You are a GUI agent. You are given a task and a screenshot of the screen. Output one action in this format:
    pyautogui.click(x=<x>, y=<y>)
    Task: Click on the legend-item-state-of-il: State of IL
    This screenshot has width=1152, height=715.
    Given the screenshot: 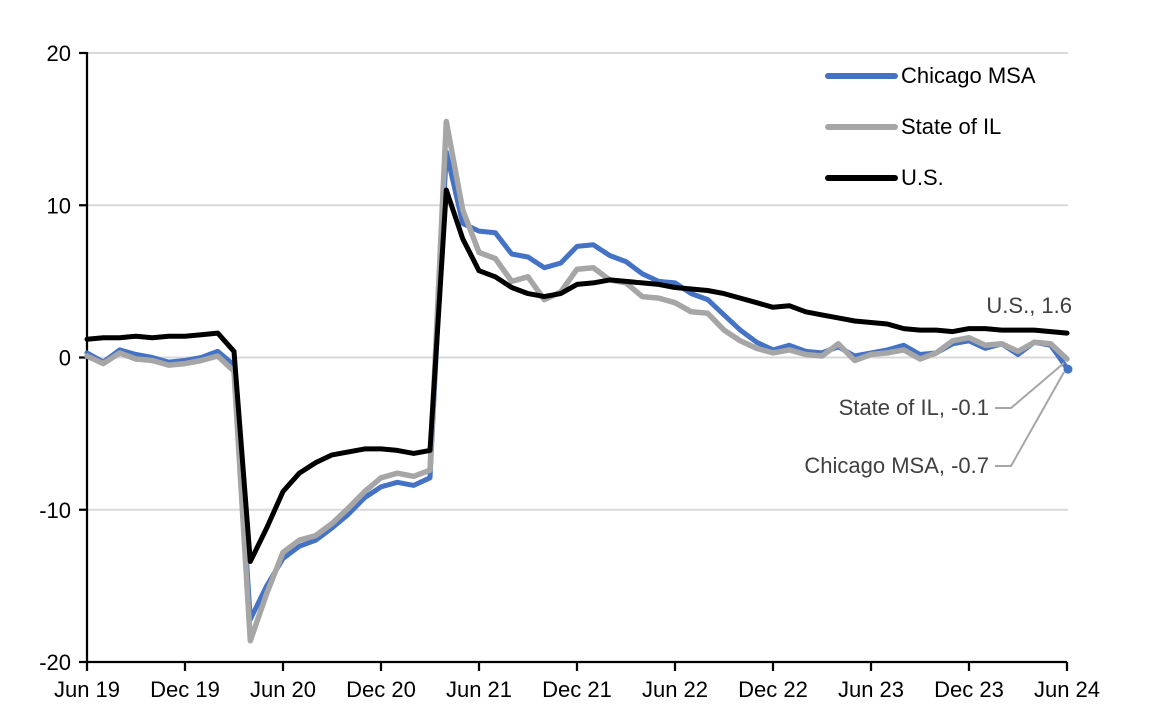 What is the action you would take?
    pyautogui.click(x=930, y=126)
    